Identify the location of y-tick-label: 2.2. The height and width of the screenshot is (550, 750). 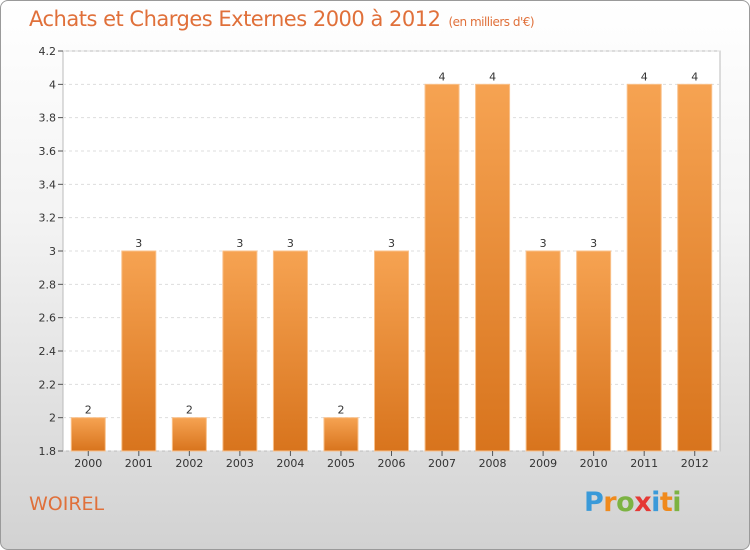
(48, 384).